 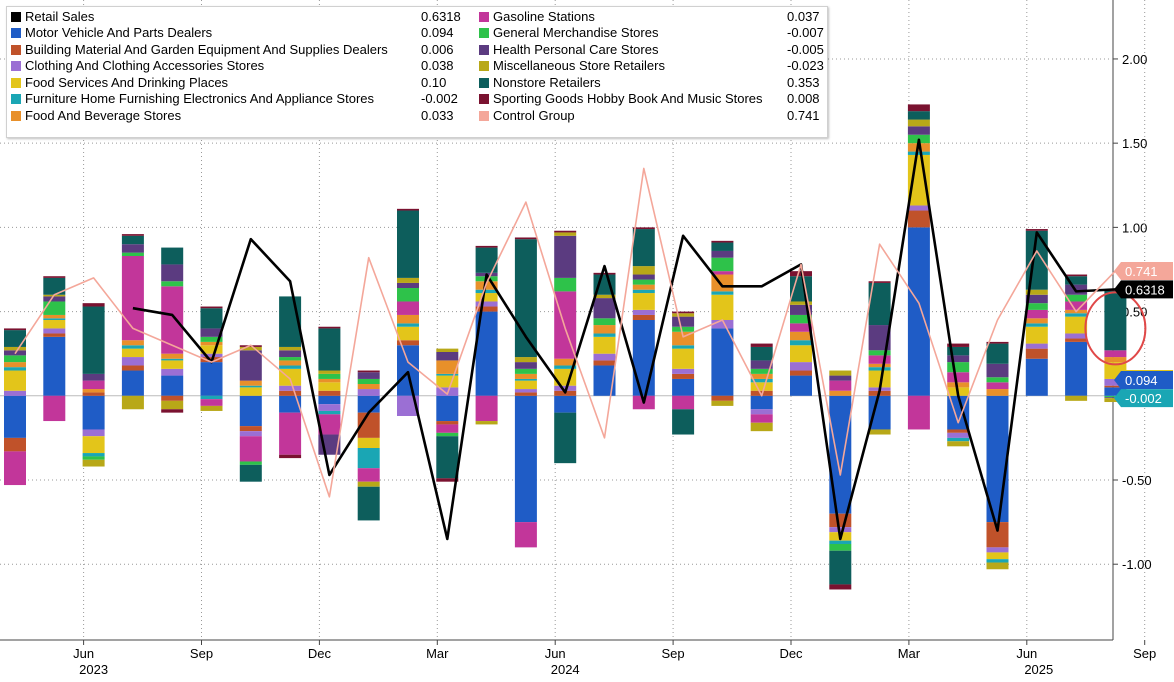 What do you see at coordinates (237, 17) in the screenshot?
I see `legend-item-retail-sales: Retail Sales 0.6318` at bounding box center [237, 17].